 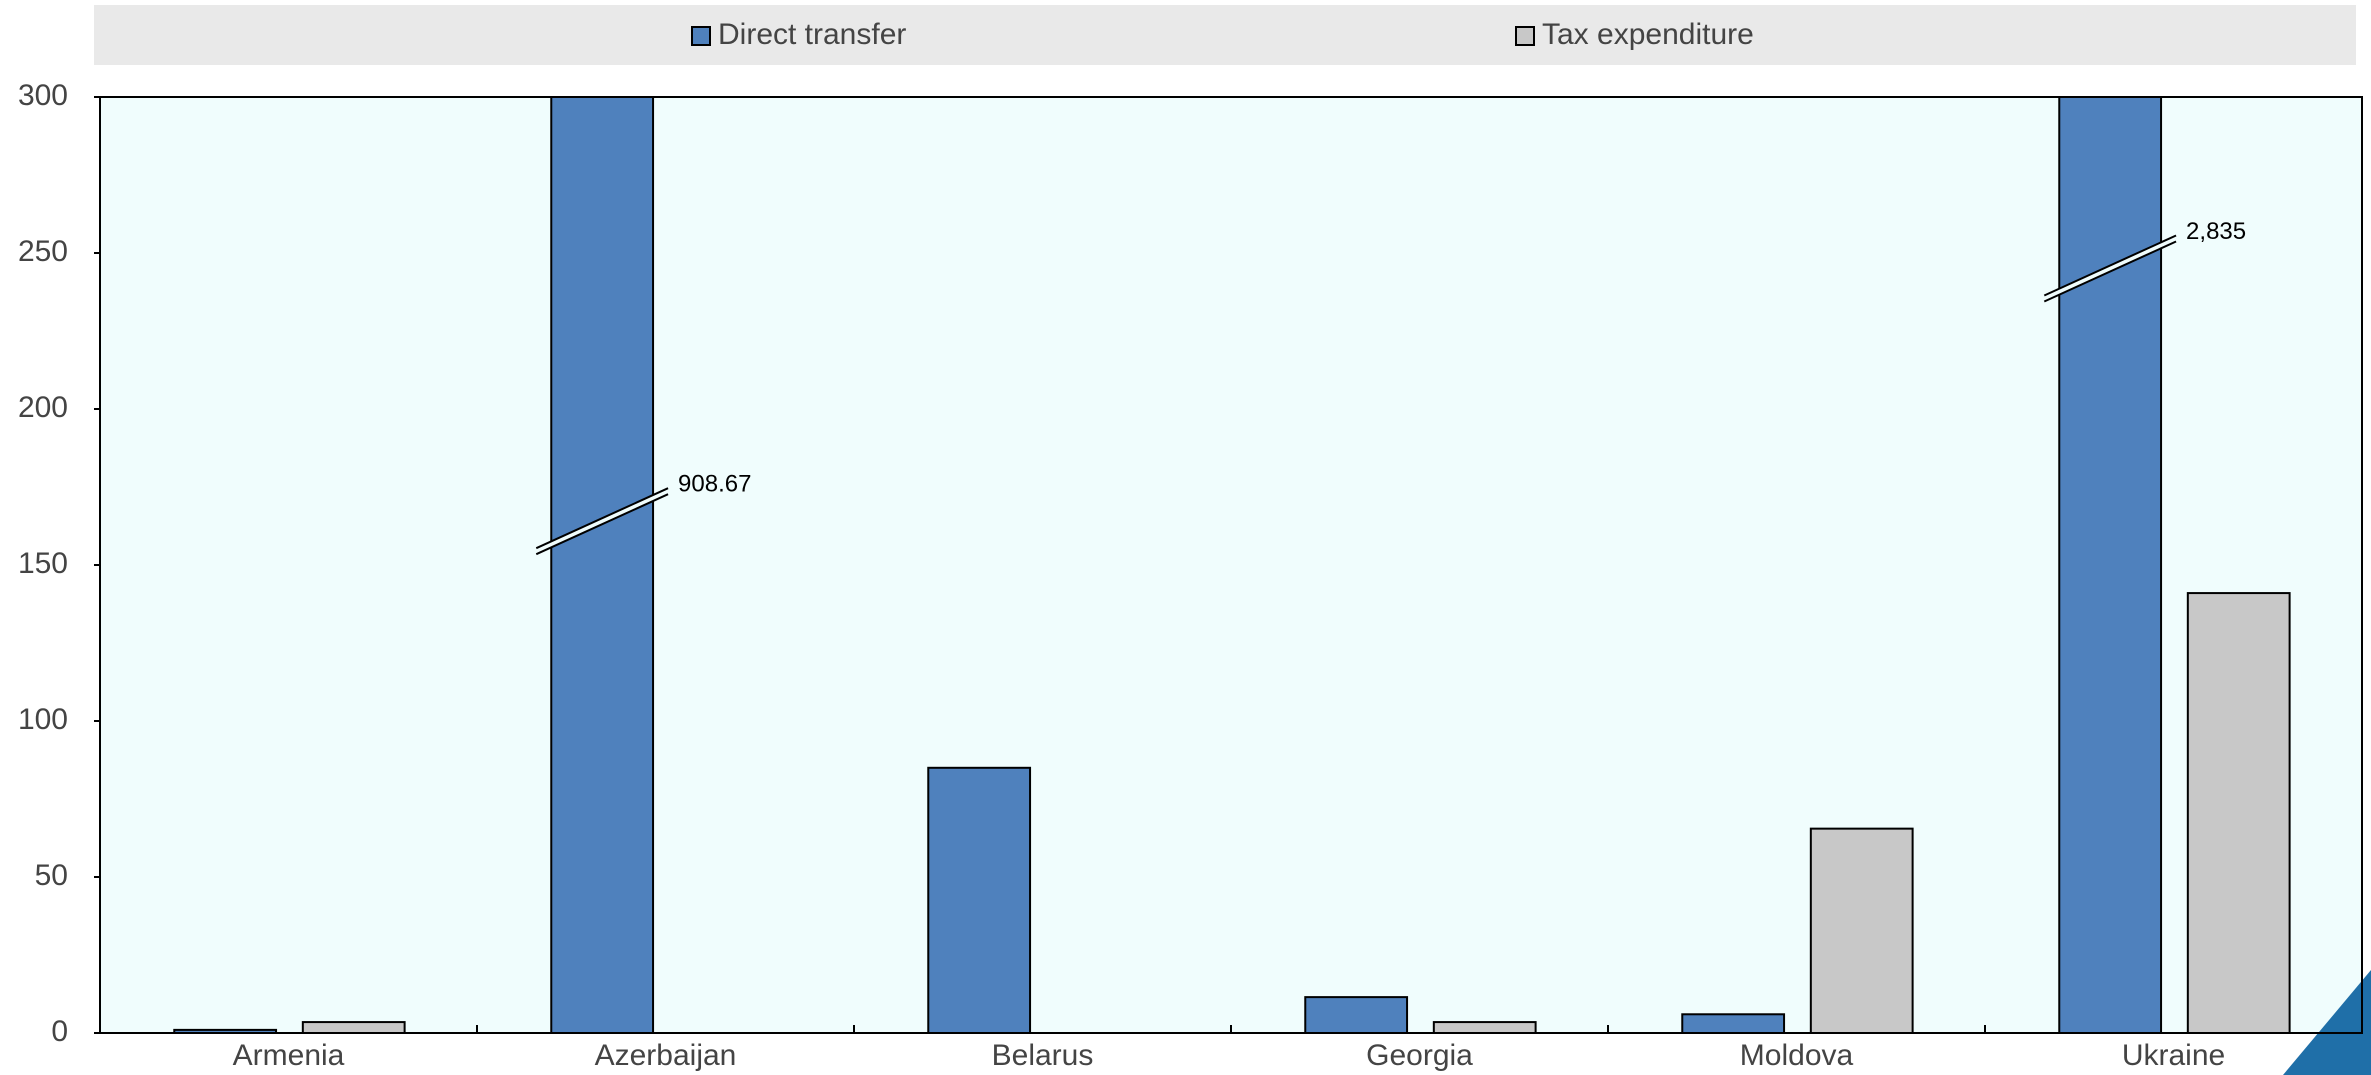 What do you see at coordinates (666, 1055) in the screenshot?
I see `x-tick-label: Azerbaijan` at bounding box center [666, 1055].